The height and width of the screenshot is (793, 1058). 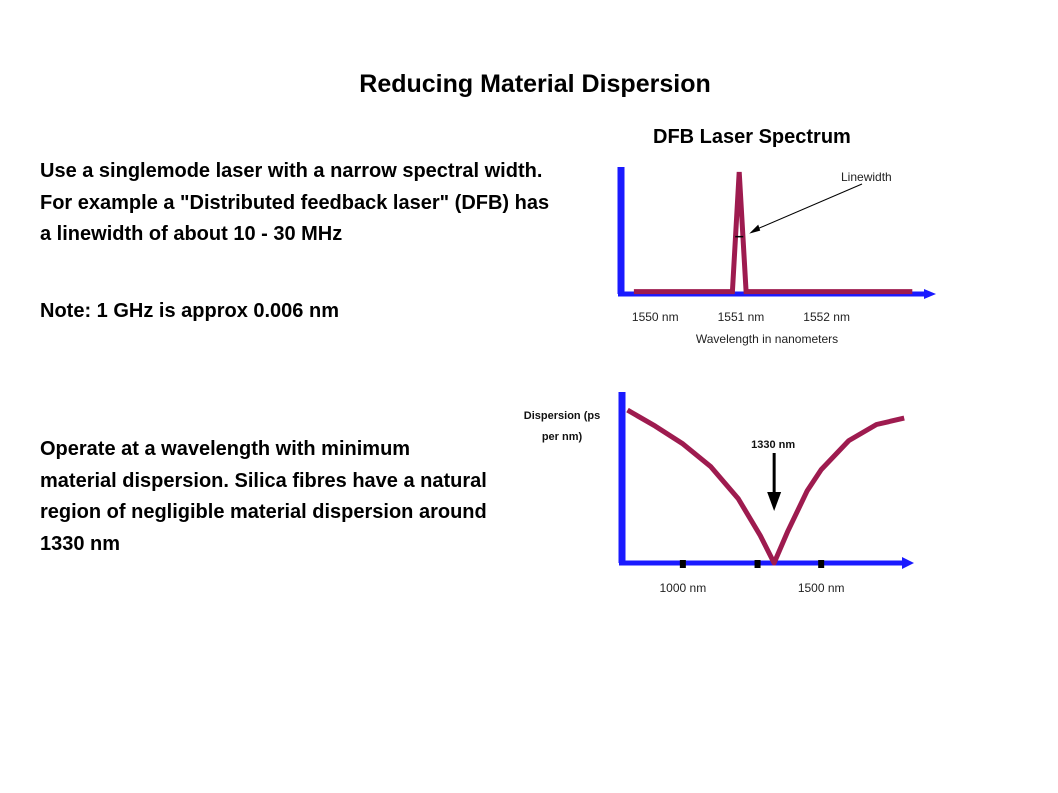 I want to click on x-tick-label: 1000 nm, so click(x=683, y=588).